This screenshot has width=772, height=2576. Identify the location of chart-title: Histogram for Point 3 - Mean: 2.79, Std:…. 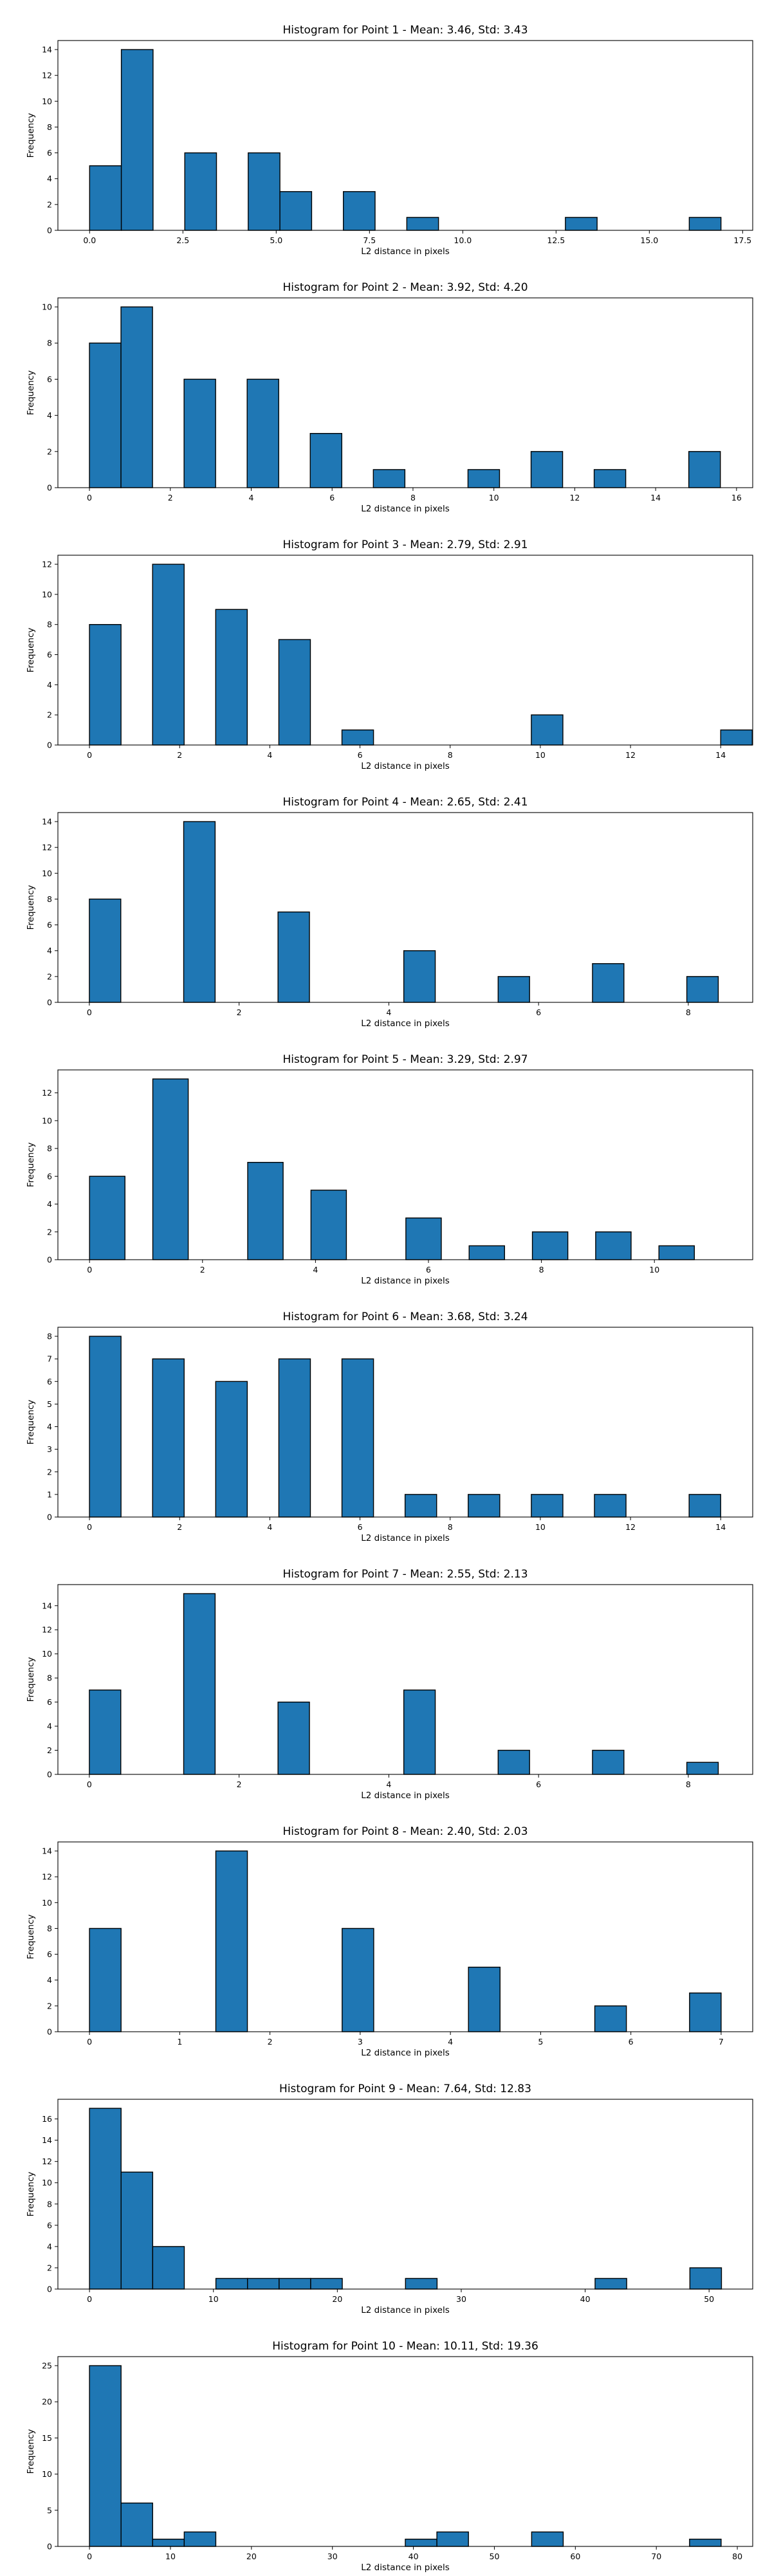
(405, 544).